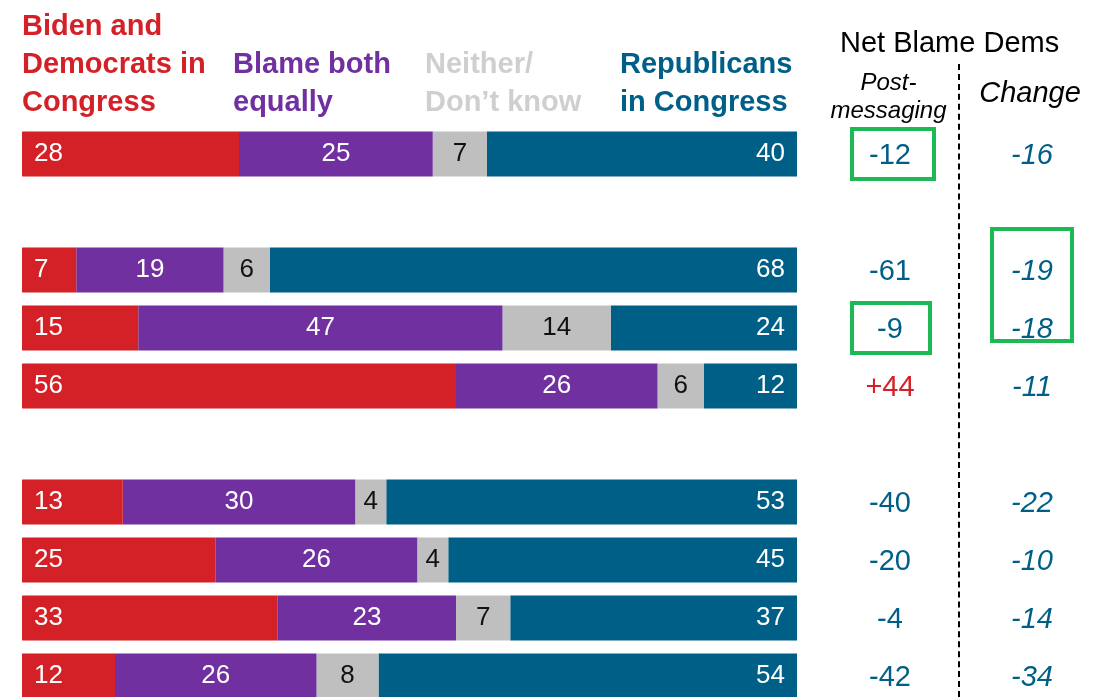 The image size is (1104, 697). Describe the element at coordinates (1032, 386) in the screenshot. I see `text: -11` at that location.